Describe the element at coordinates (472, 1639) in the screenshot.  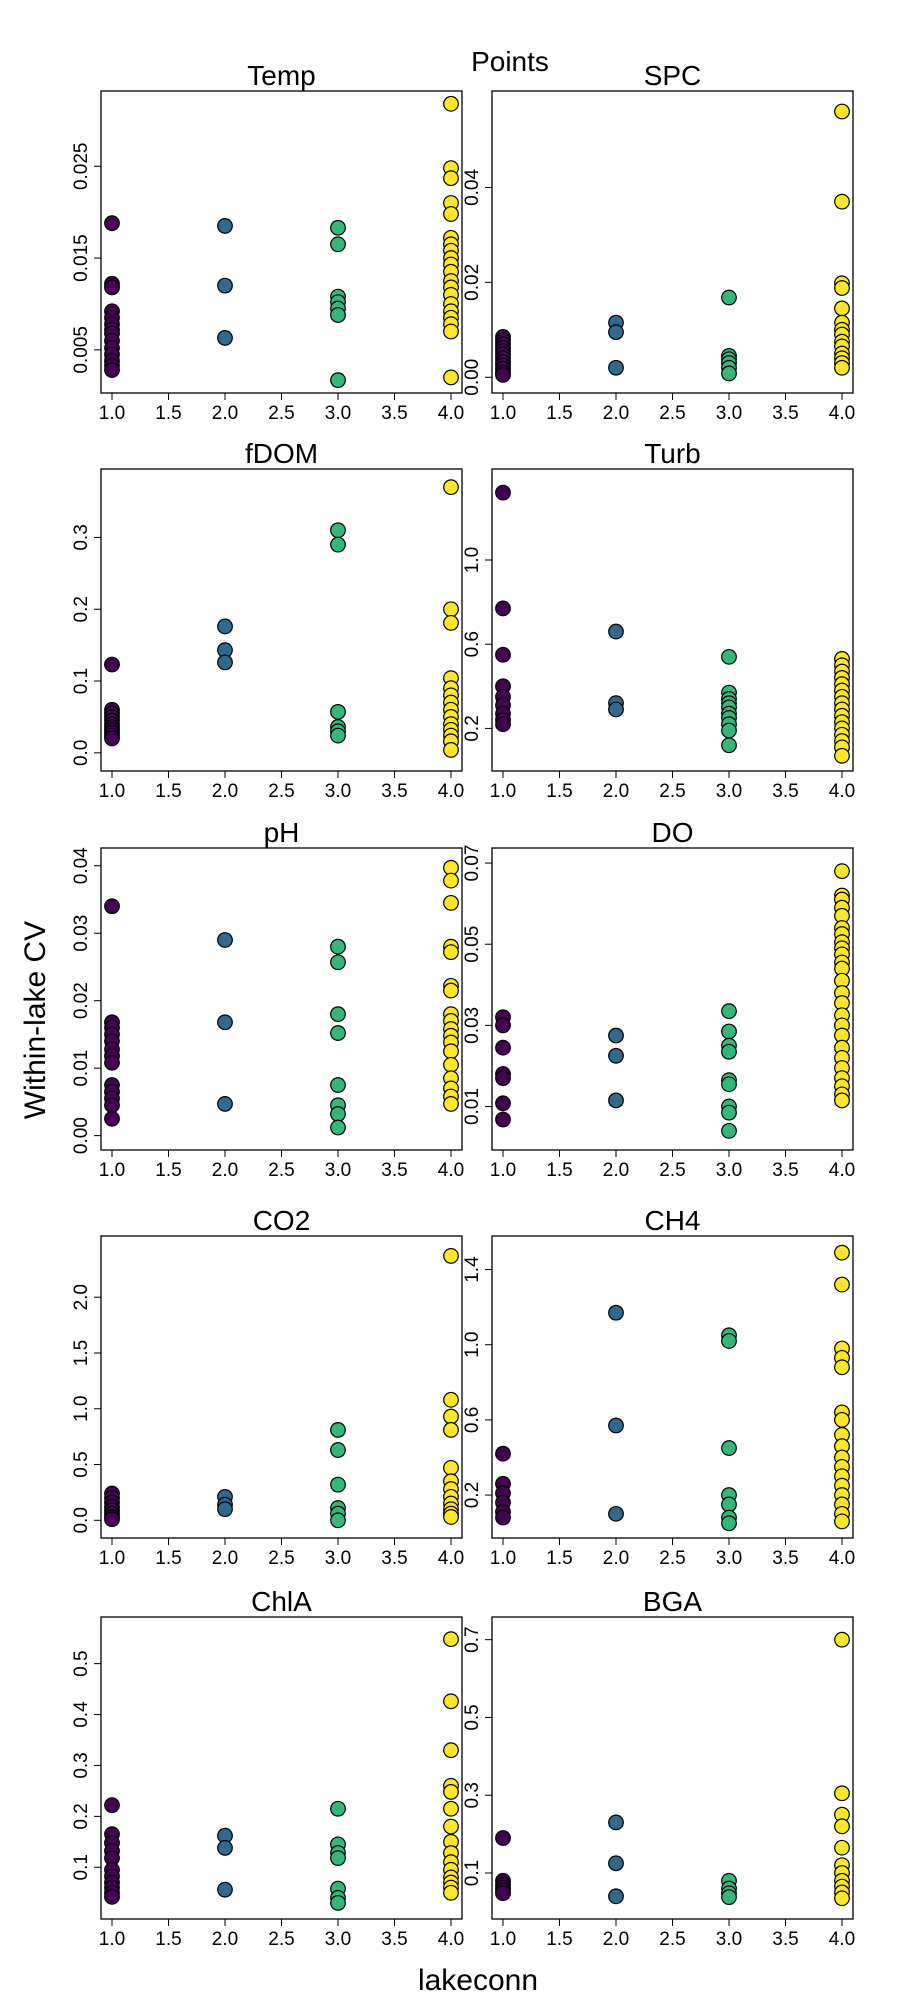
I see `y-tick-label: 0.7` at that location.